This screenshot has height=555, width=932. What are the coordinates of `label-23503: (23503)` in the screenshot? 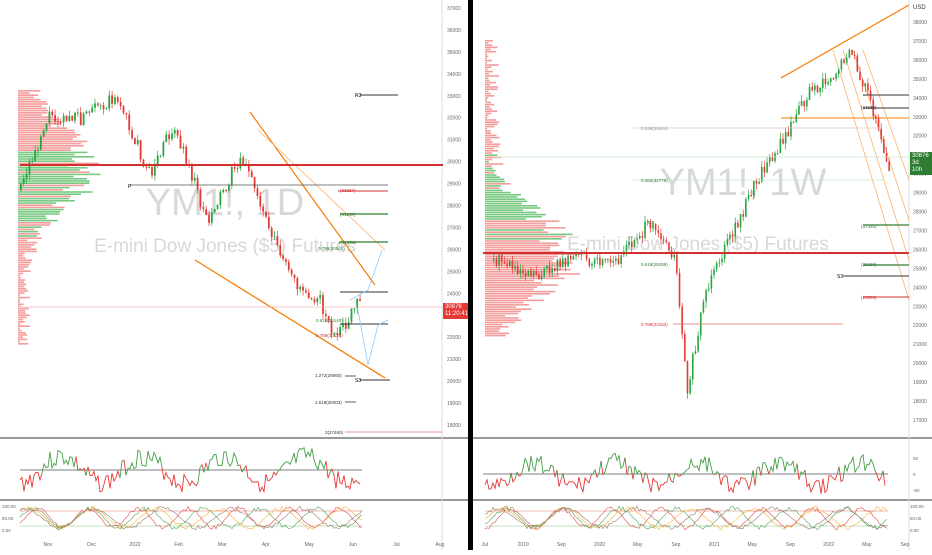 It's located at (869, 297).